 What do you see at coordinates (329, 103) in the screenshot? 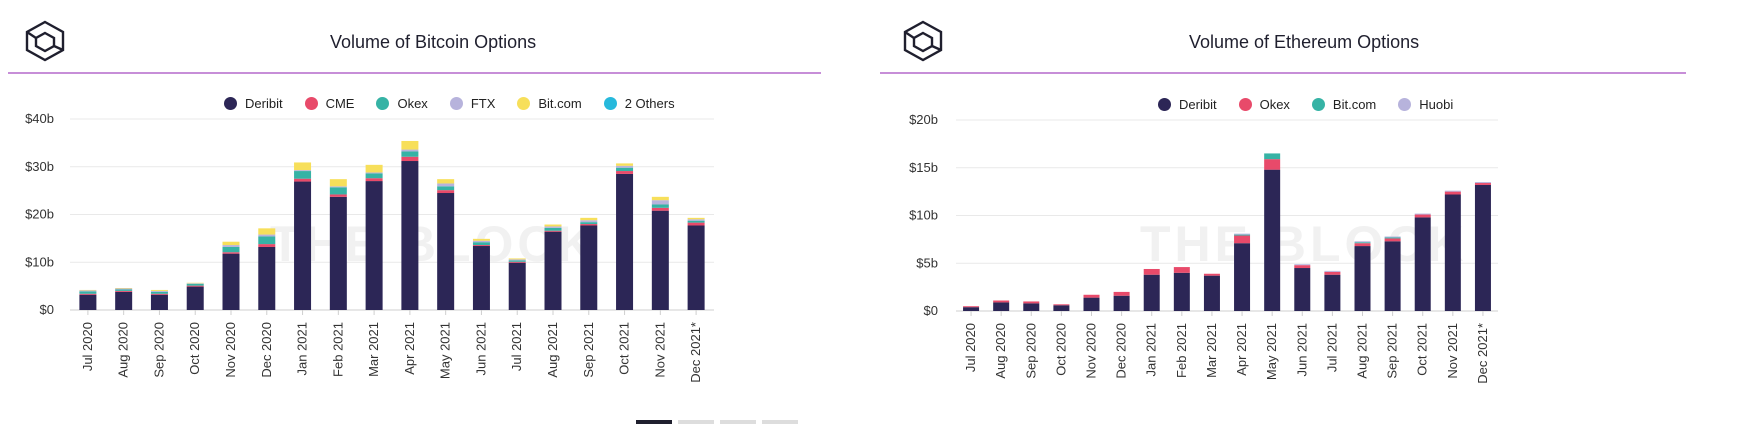
I see `legend-item-cme: CME` at bounding box center [329, 103].